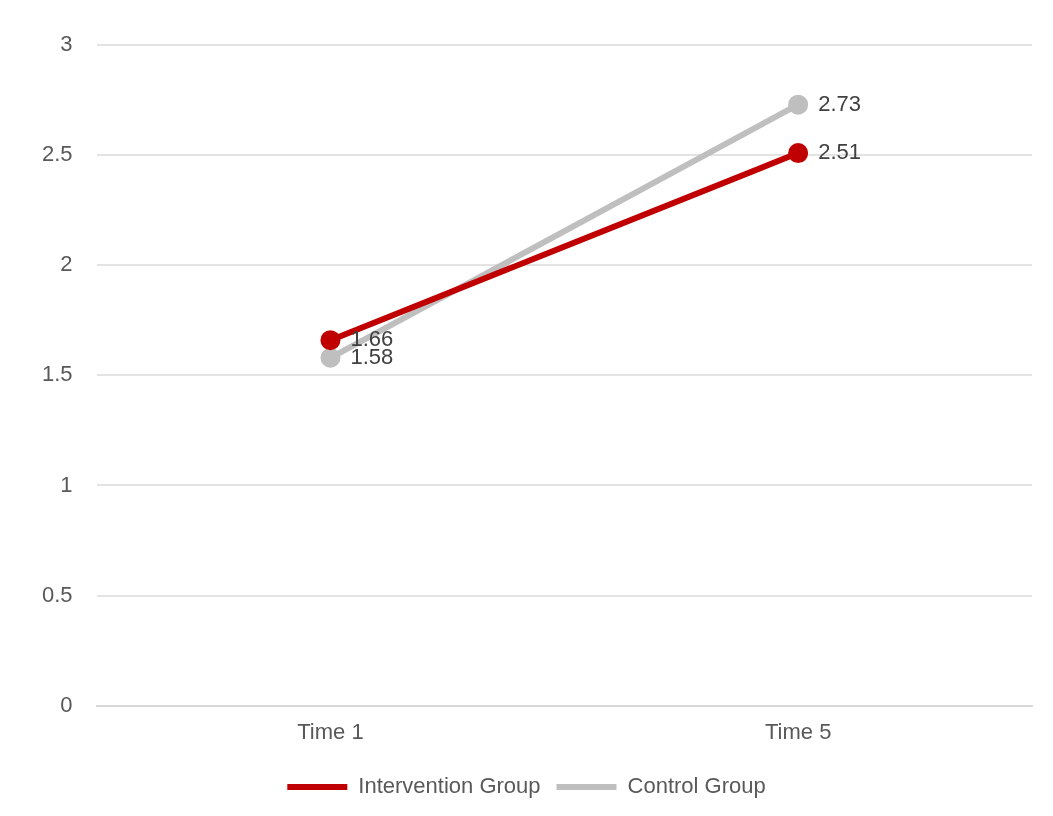  What do you see at coordinates (66, 44) in the screenshot?
I see `y-tick-label: 3` at bounding box center [66, 44].